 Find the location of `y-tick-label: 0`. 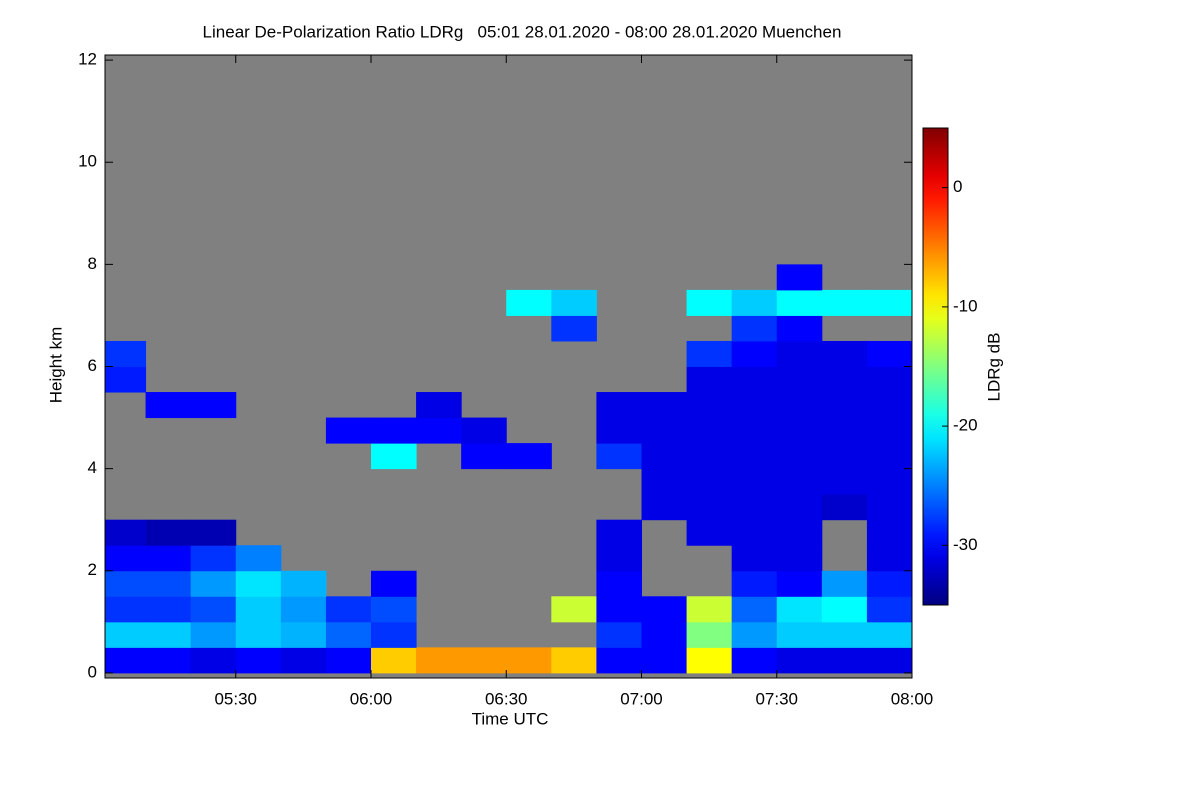

y-tick-label: 0 is located at coordinates (92, 671).